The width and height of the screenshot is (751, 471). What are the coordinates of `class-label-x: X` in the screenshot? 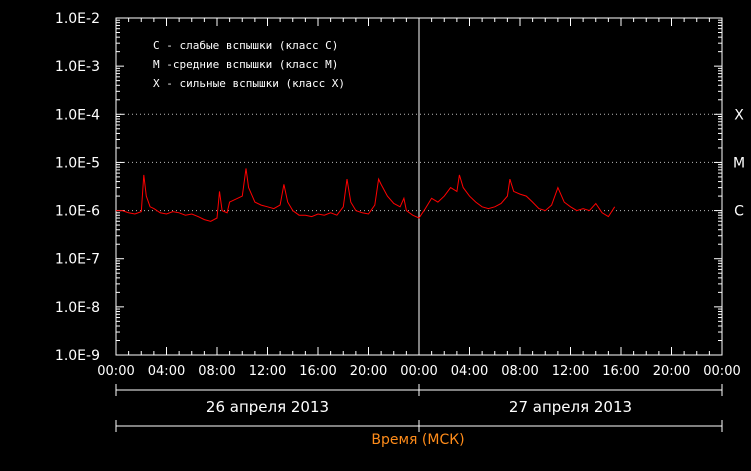 It's located at (739, 115).